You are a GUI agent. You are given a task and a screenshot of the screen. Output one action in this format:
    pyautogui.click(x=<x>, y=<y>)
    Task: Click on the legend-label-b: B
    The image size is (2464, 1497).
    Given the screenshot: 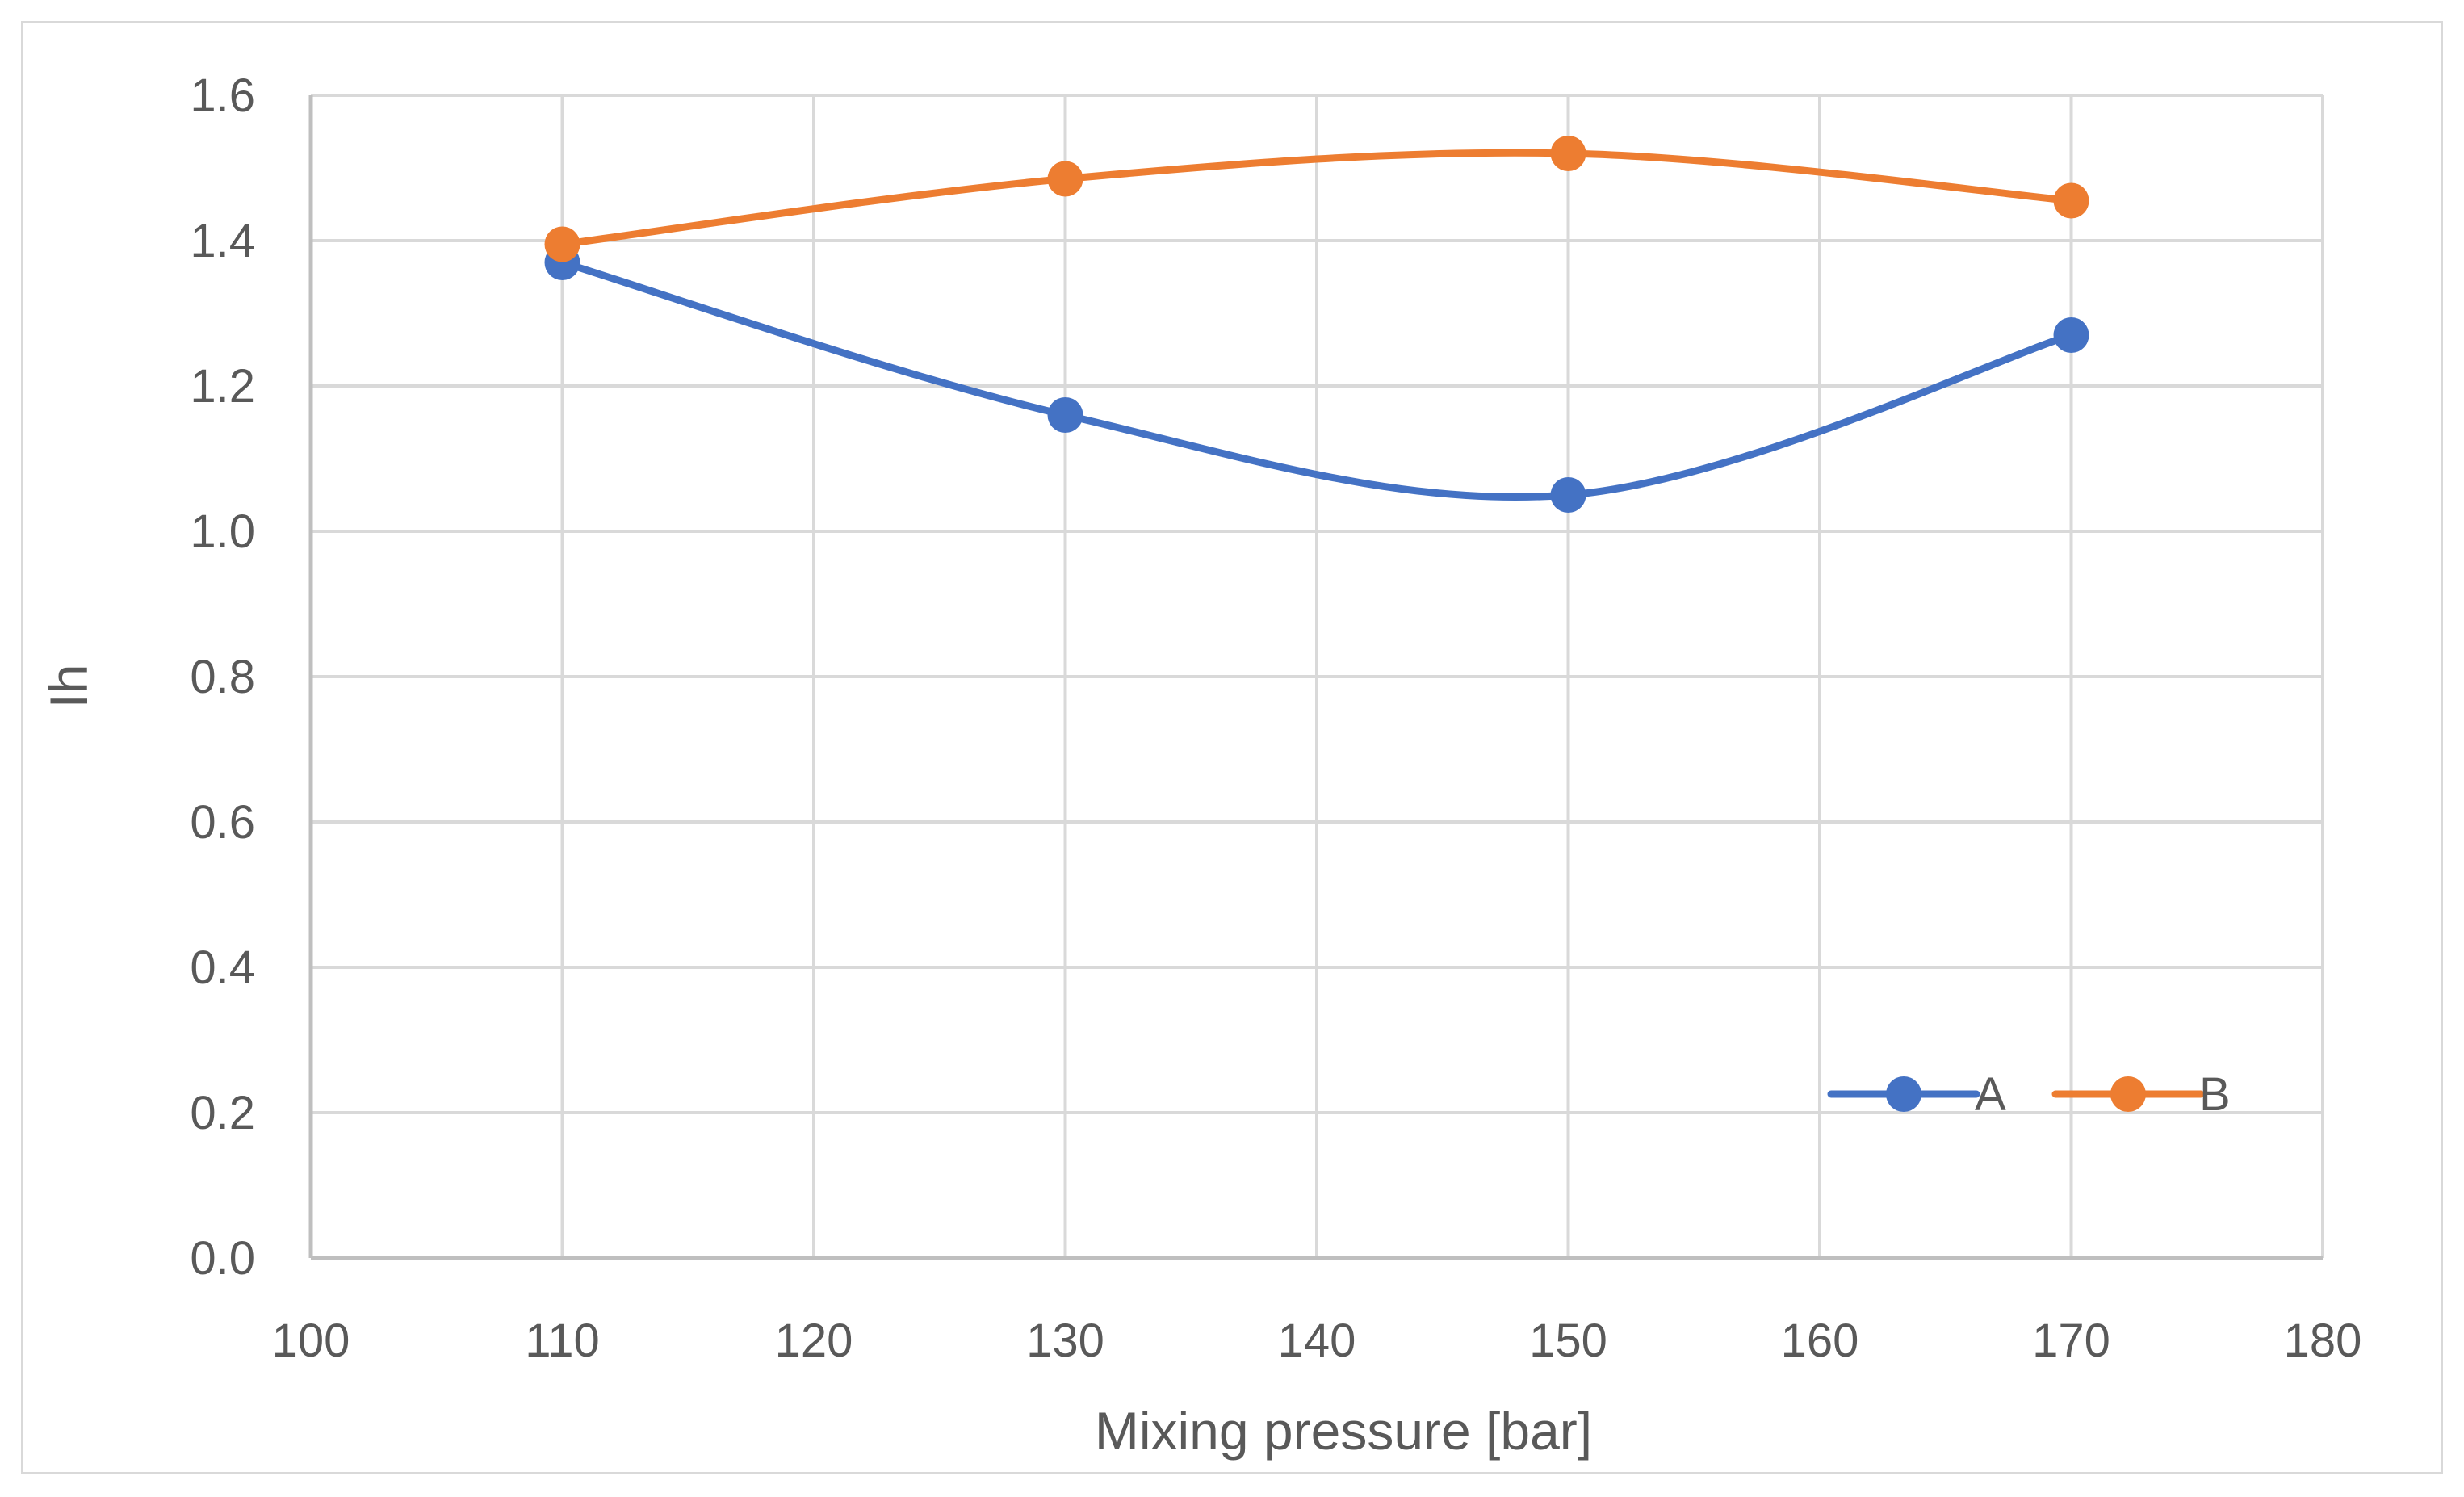 What is the action you would take?
    pyautogui.click(x=2215, y=1094)
    